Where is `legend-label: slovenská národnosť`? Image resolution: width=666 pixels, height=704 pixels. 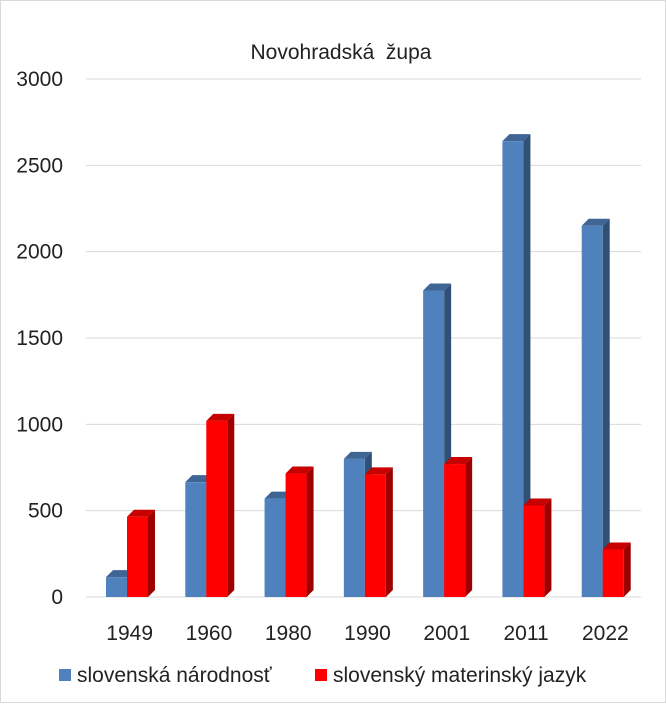 legend-label: slovenská národnosť is located at coordinates (175, 675).